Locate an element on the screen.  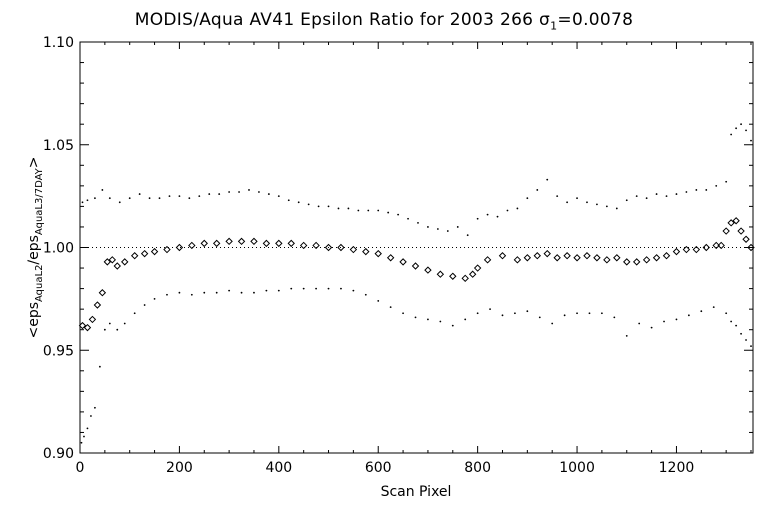
title-sigma-value: =0.0078 is located at coordinates (595, 20).